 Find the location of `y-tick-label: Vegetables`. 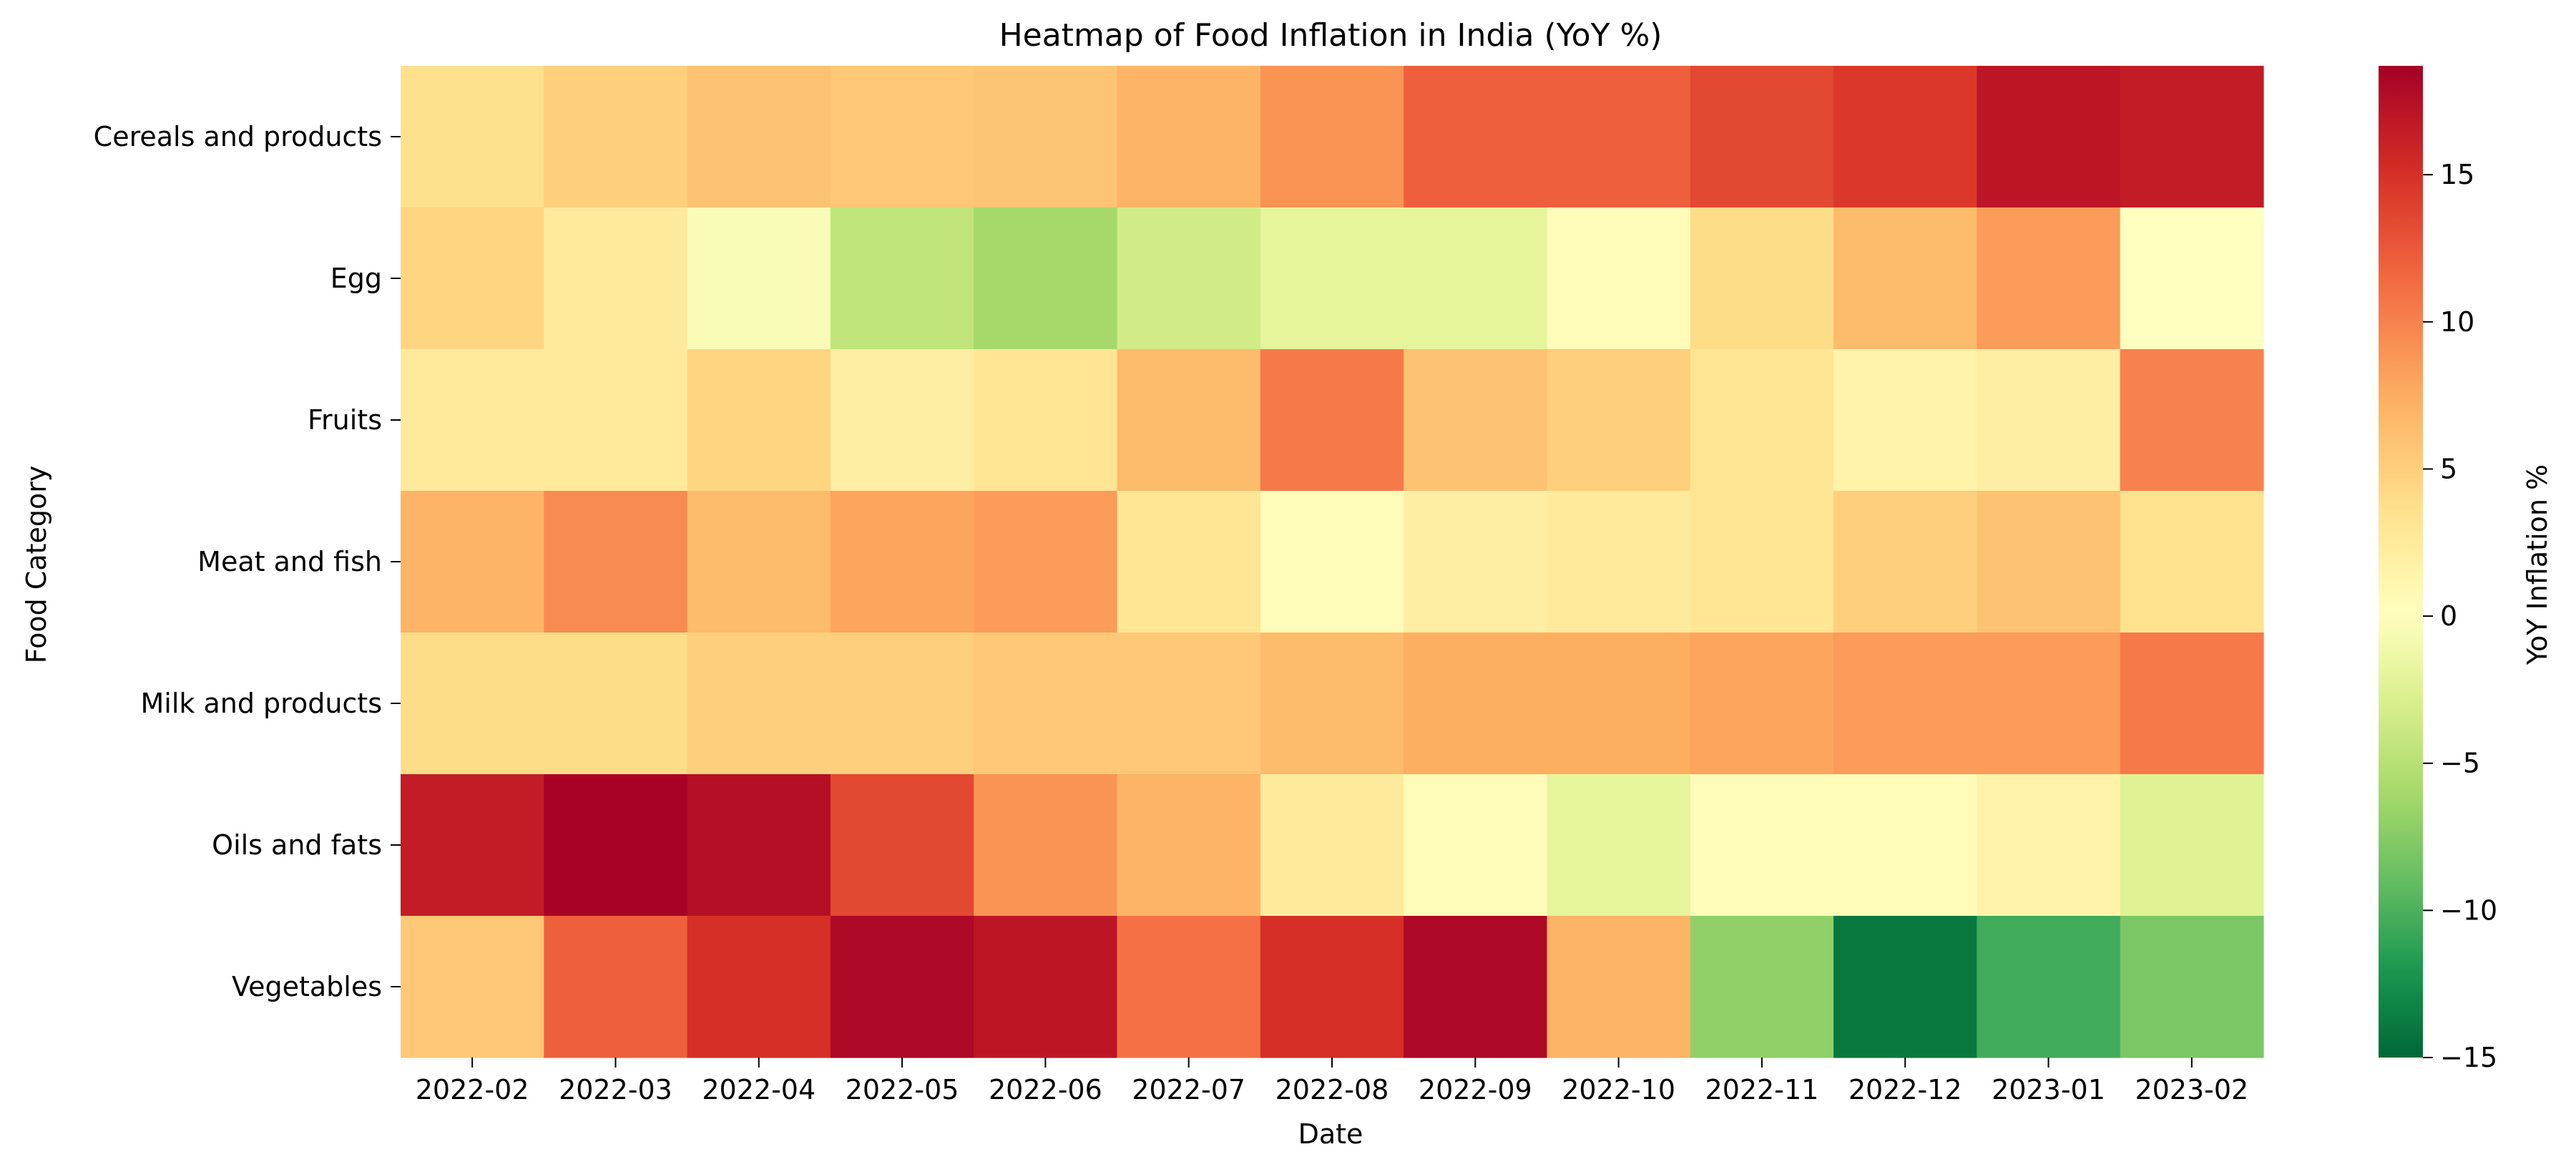

y-tick-label: Vegetables is located at coordinates (307, 986).